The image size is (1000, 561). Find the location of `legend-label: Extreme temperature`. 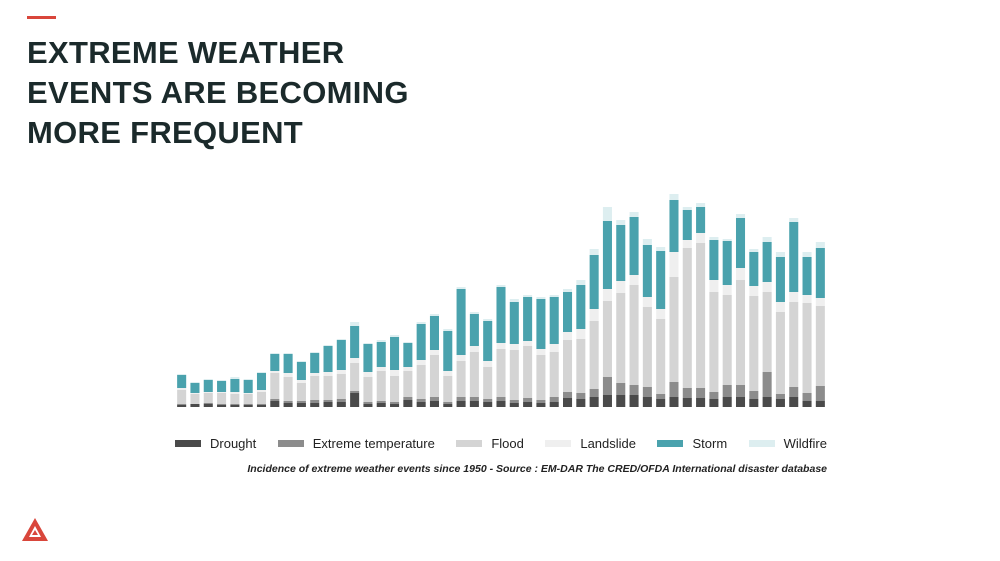

legend-label: Extreme temperature is located at coordinates (373, 443).